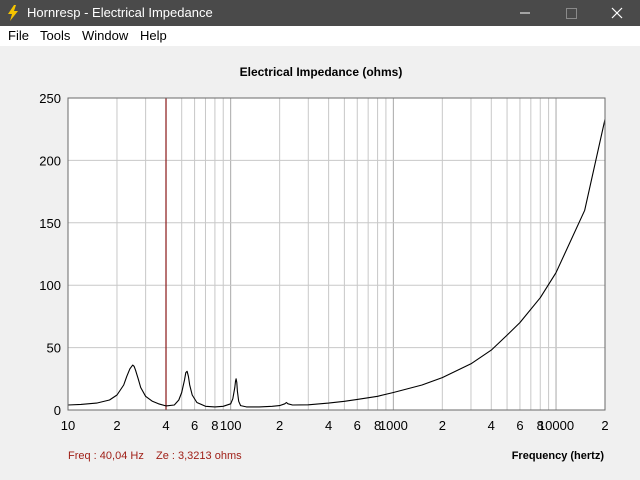 The width and height of the screenshot is (640, 480). What do you see at coordinates (54, 348) in the screenshot?
I see `y-tick-label: 50` at bounding box center [54, 348].